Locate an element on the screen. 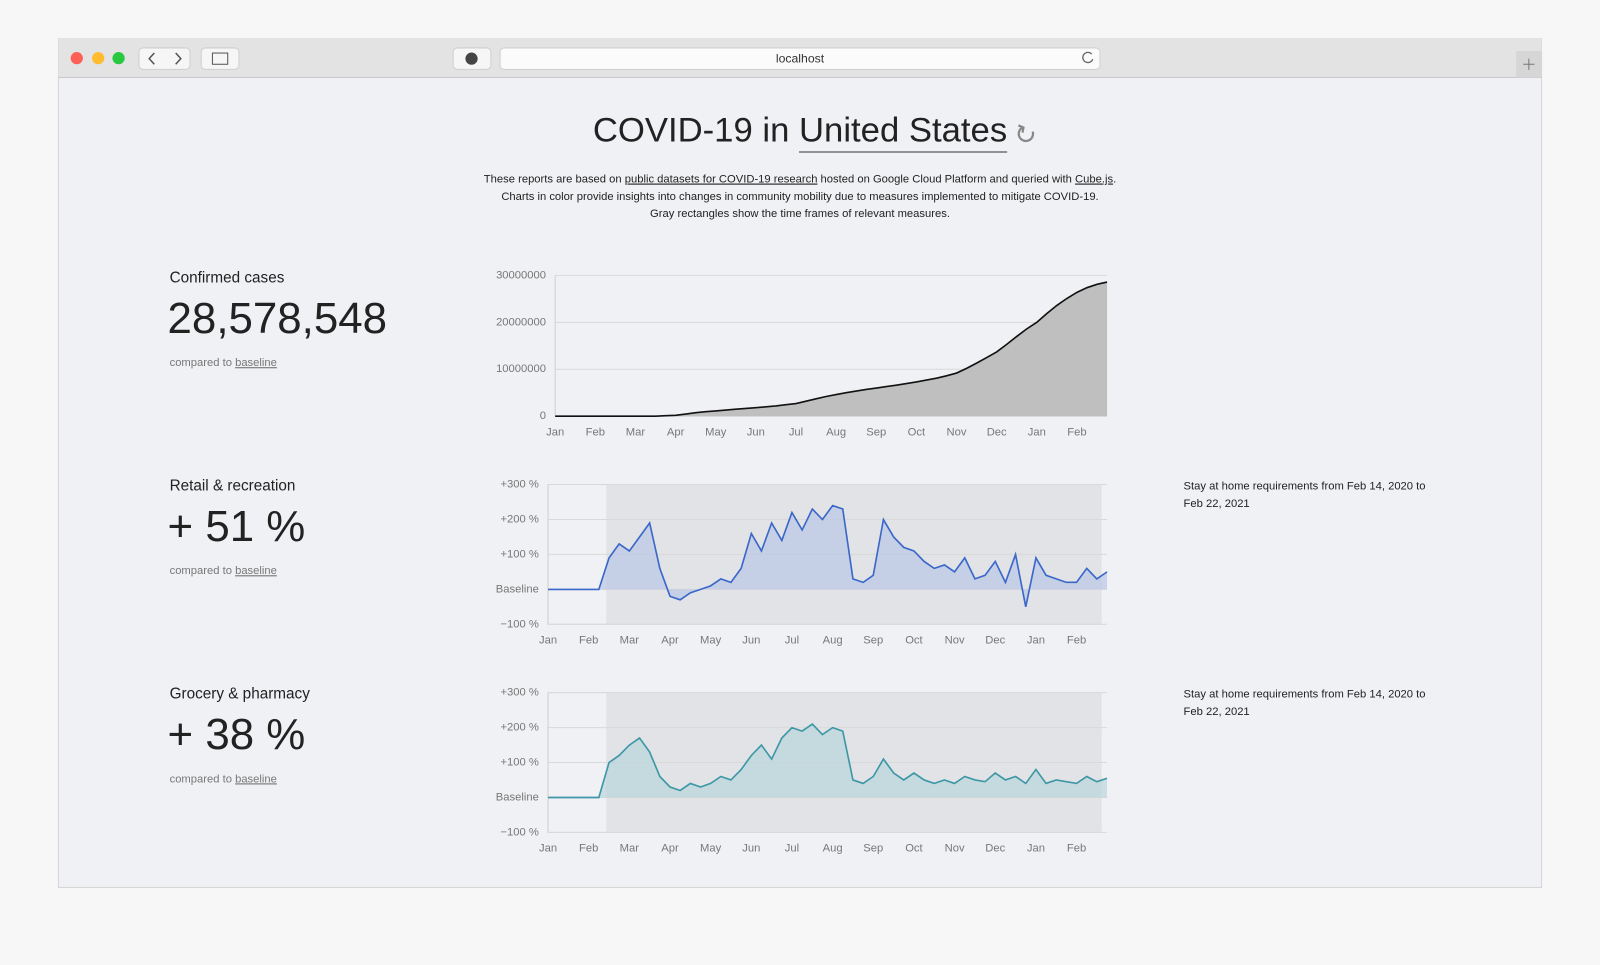 The height and width of the screenshot is (965, 1600). page-title: COVID-19 in United States is located at coordinates (800, 131).